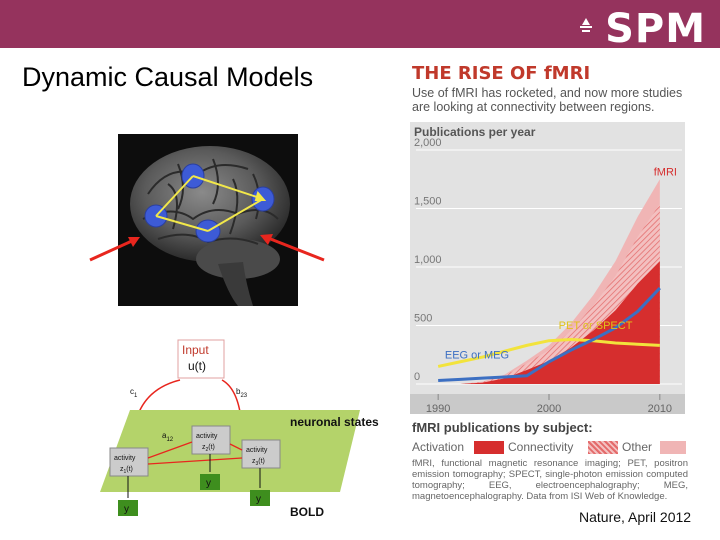  What do you see at coordinates (541, 447) in the screenshot?
I see `legend-connectivity-label: Connectivity` at bounding box center [541, 447].